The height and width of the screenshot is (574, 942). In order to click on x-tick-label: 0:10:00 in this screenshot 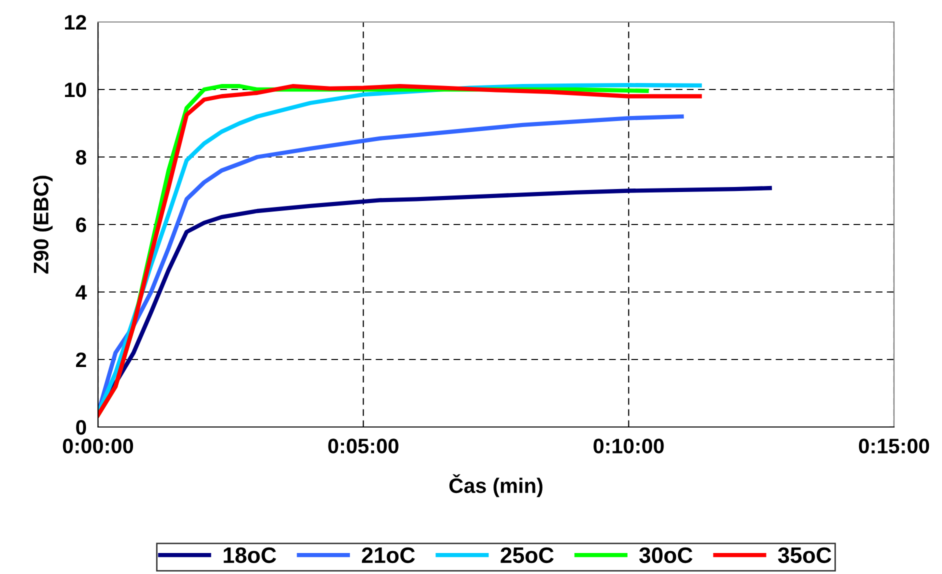, I will do `click(629, 446)`.